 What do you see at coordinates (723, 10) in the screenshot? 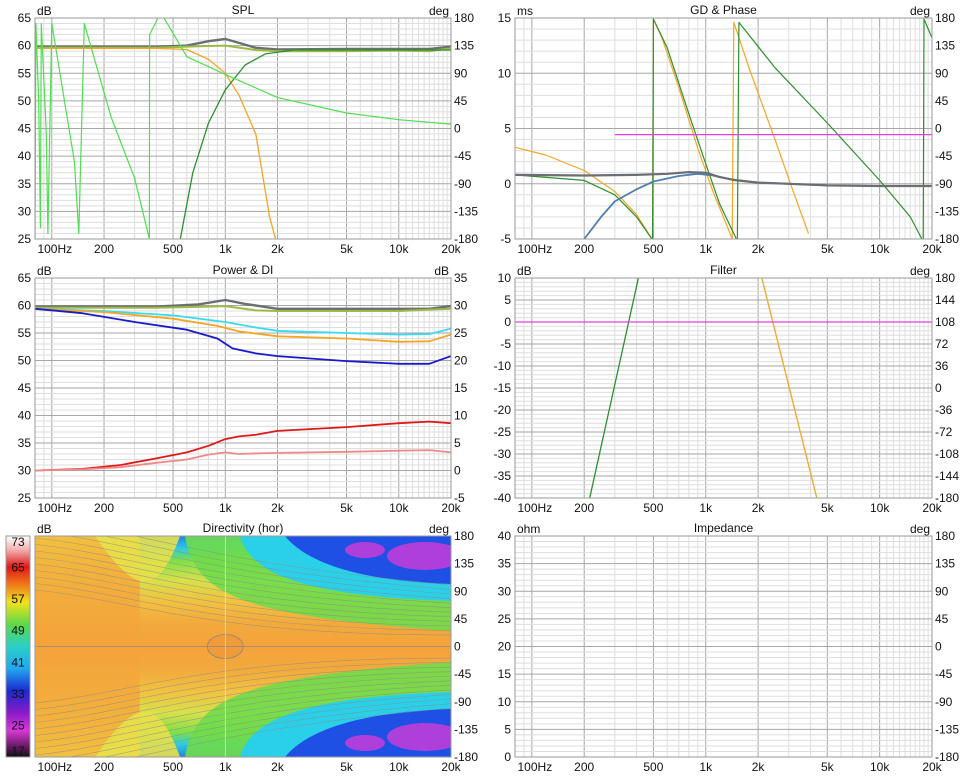
I see `gd-phase-title: GD & Phase` at bounding box center [723, 10].